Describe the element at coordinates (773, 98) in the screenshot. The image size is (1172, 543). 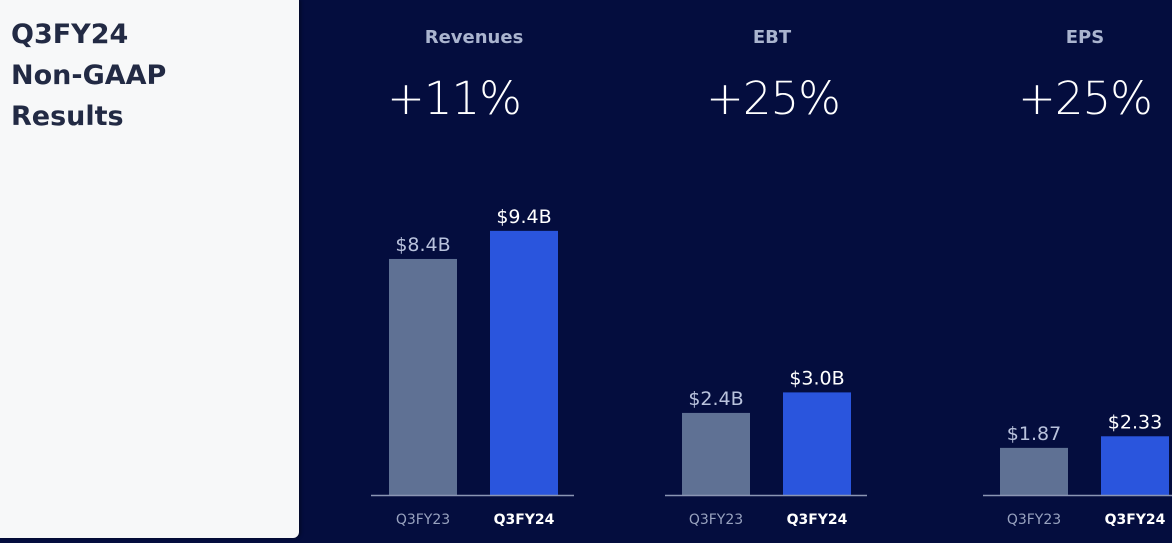
I see `ebt-growth: +25%` at that location.